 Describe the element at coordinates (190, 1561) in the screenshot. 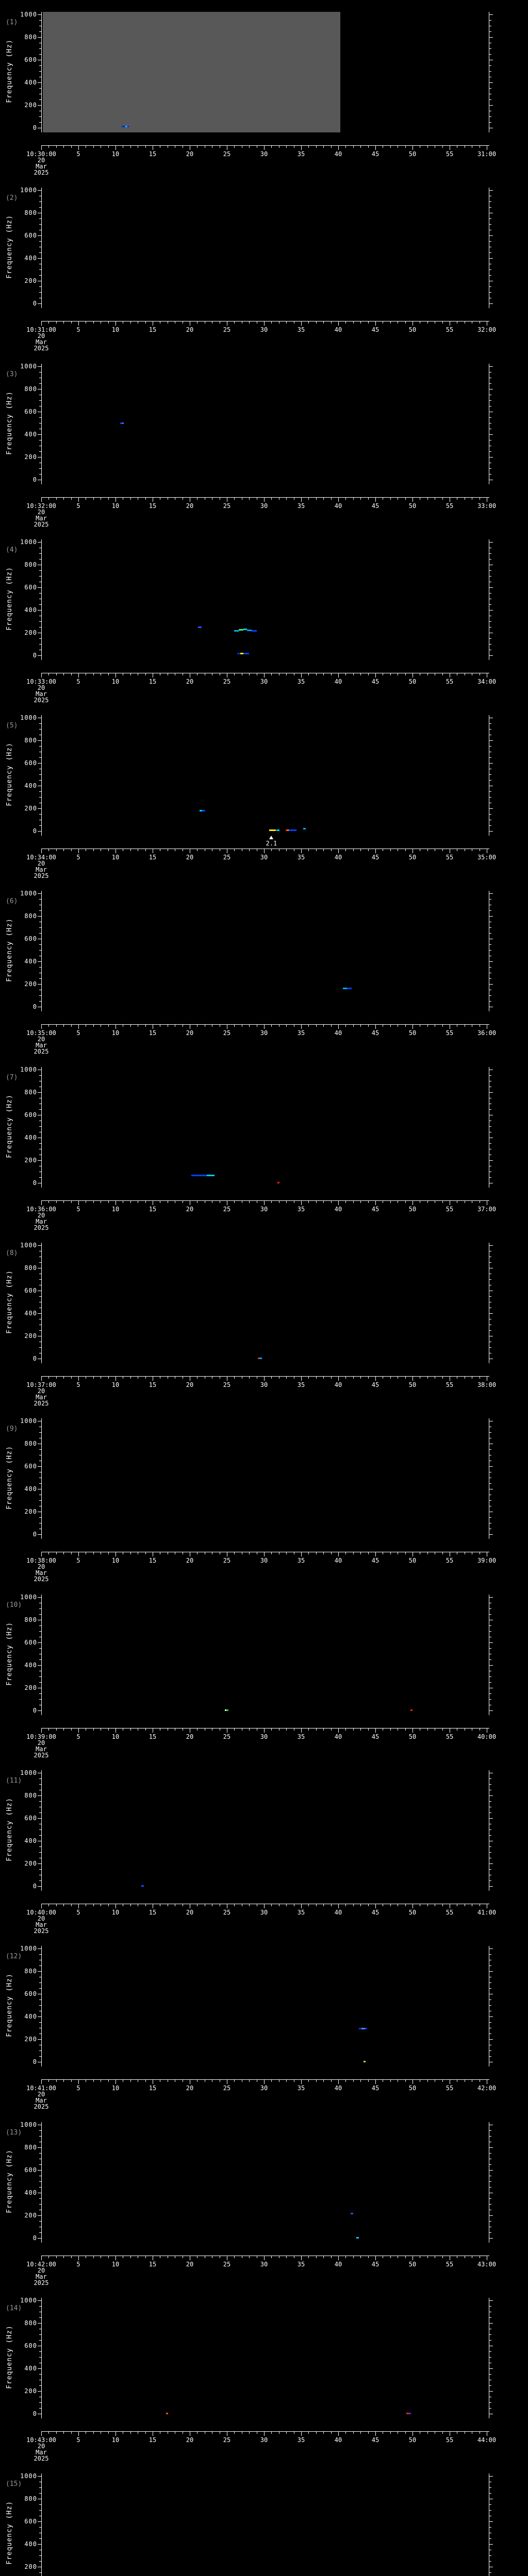

I see `x-tick-label: 20` at that location.